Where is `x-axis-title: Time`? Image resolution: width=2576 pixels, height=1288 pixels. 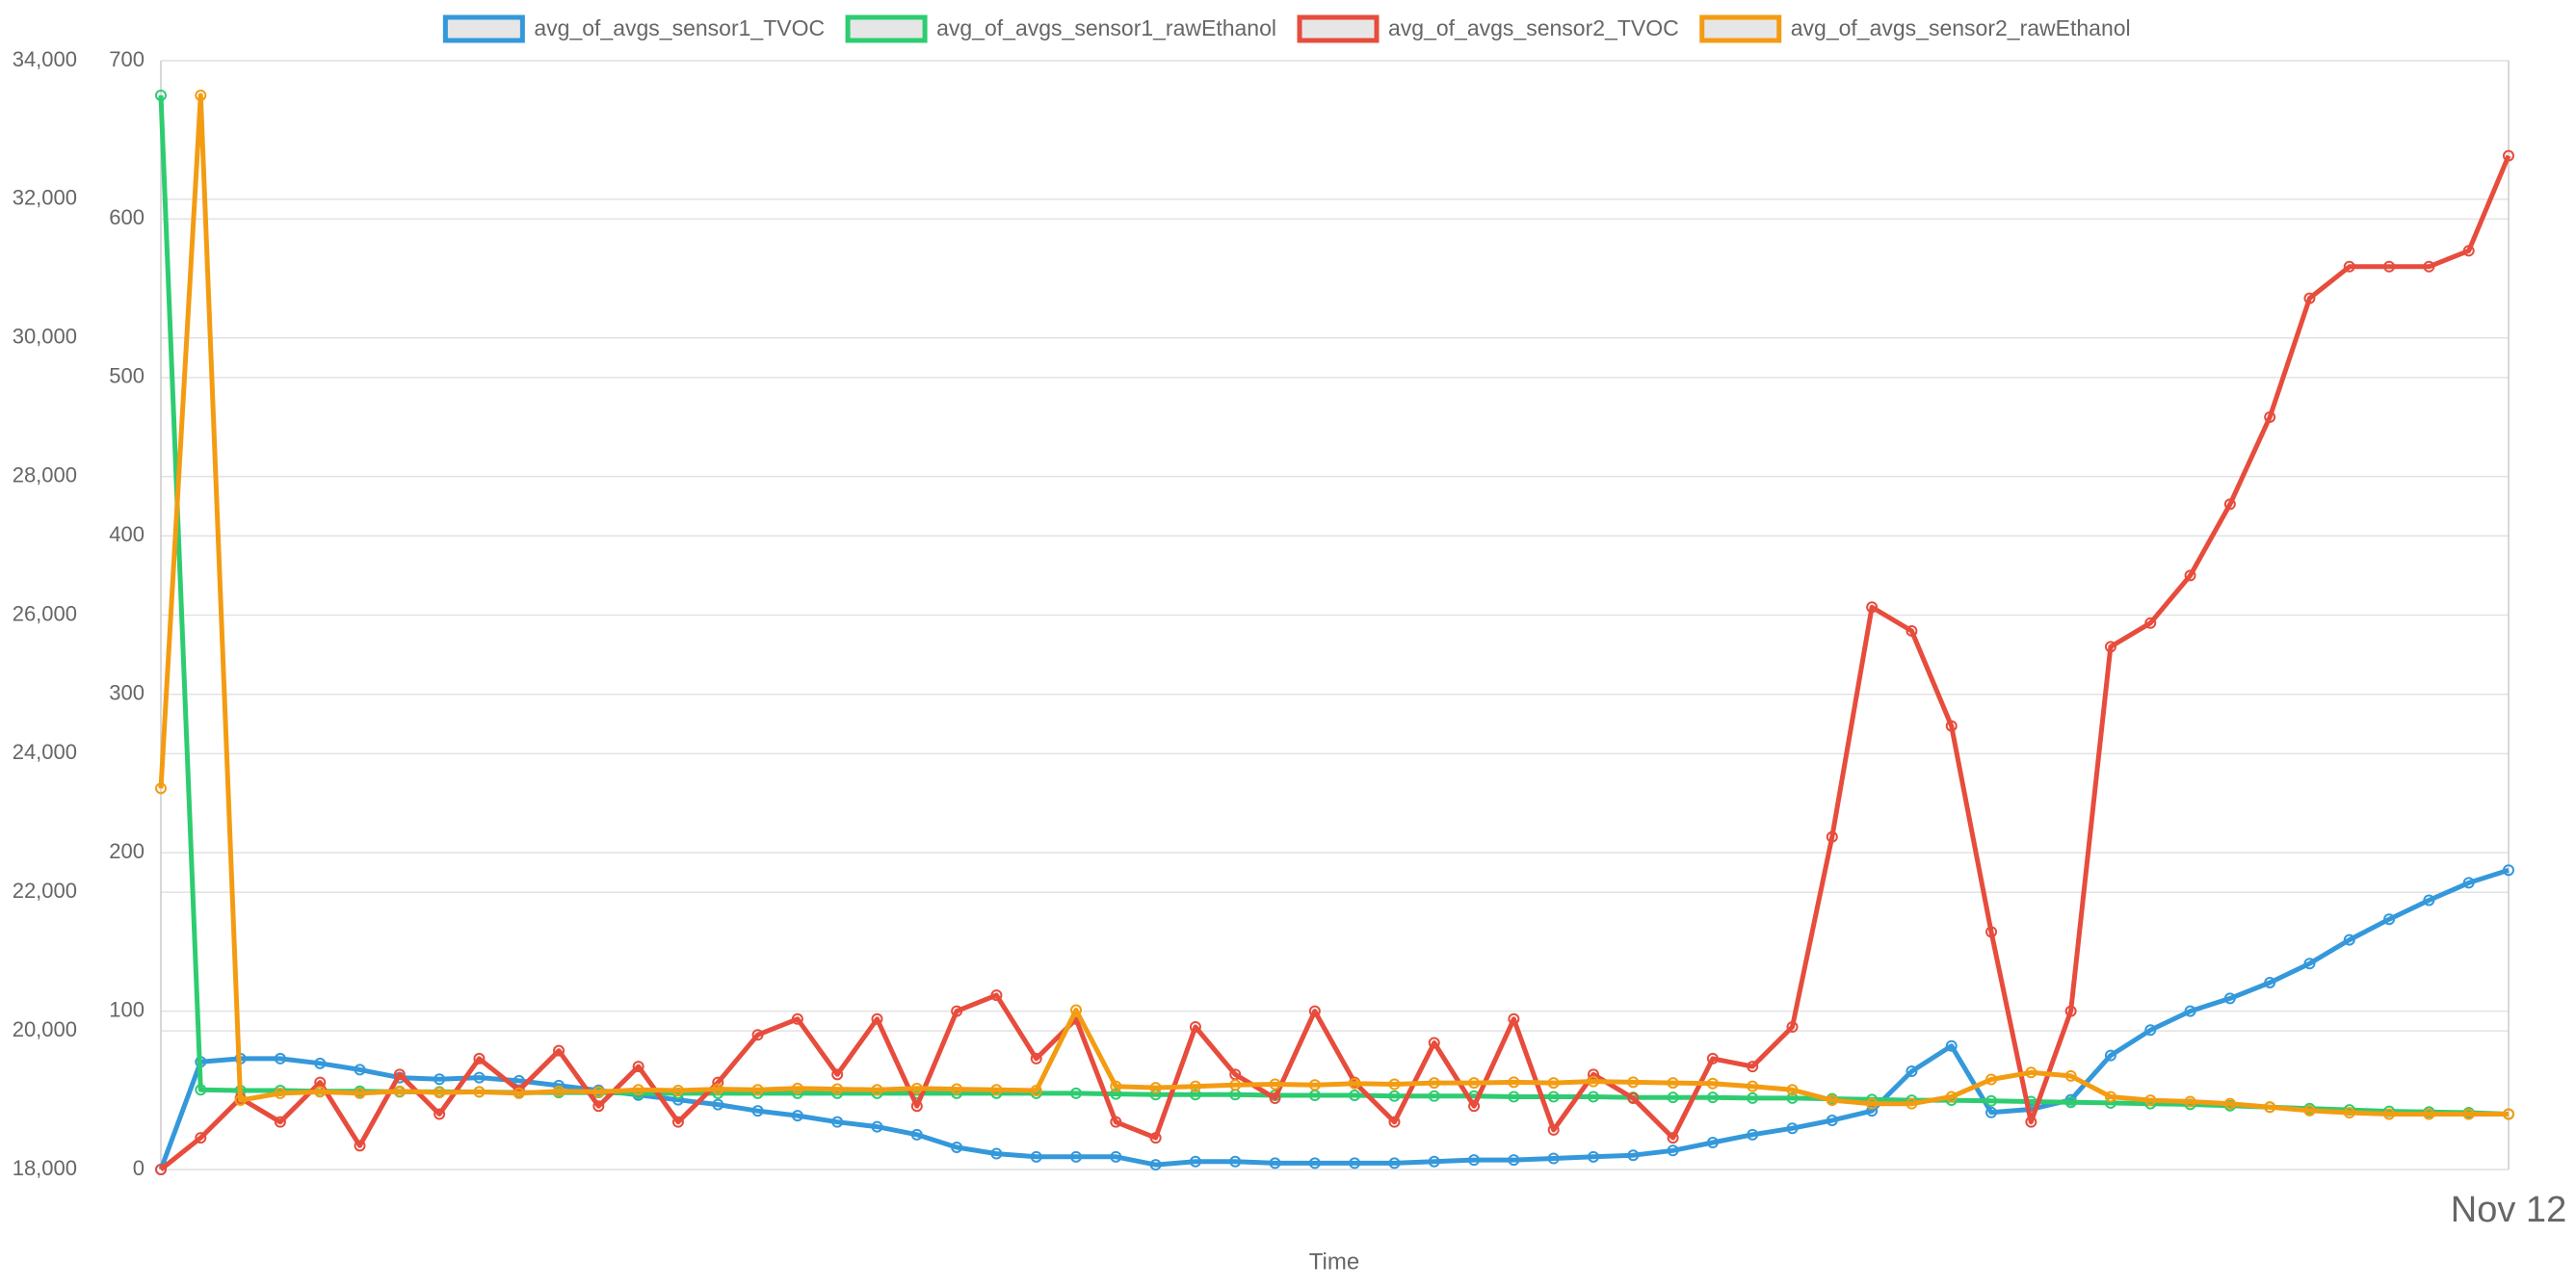
x-axis-title: Time is located at coordinates (1334, 1262).